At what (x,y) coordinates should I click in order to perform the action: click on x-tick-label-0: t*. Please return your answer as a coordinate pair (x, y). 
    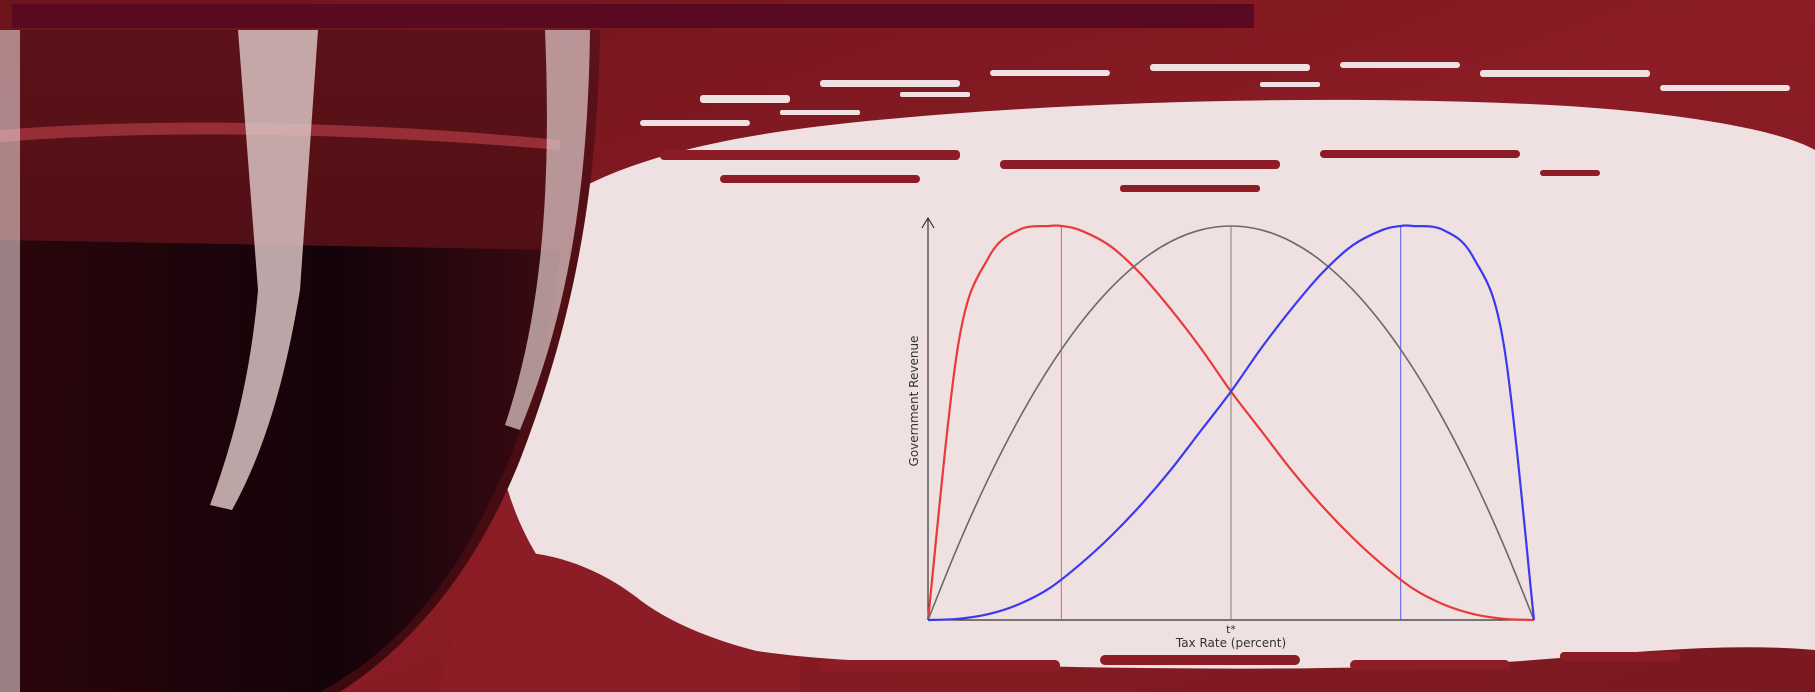
    Looking at the image, I should click on (1231, 629).